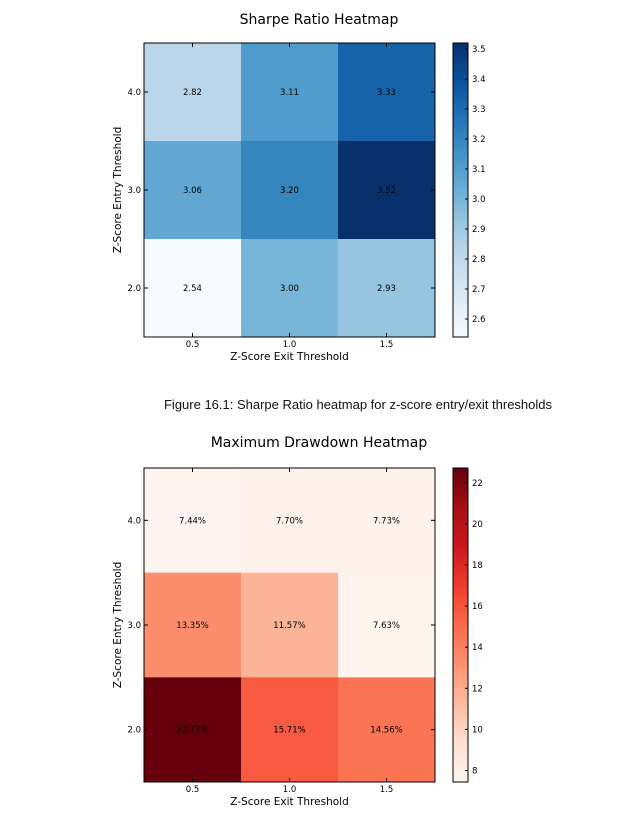 The width and height of the screenshot is (632, 817). I want to click on cell-value-label: 3.00, so click(289, 289).